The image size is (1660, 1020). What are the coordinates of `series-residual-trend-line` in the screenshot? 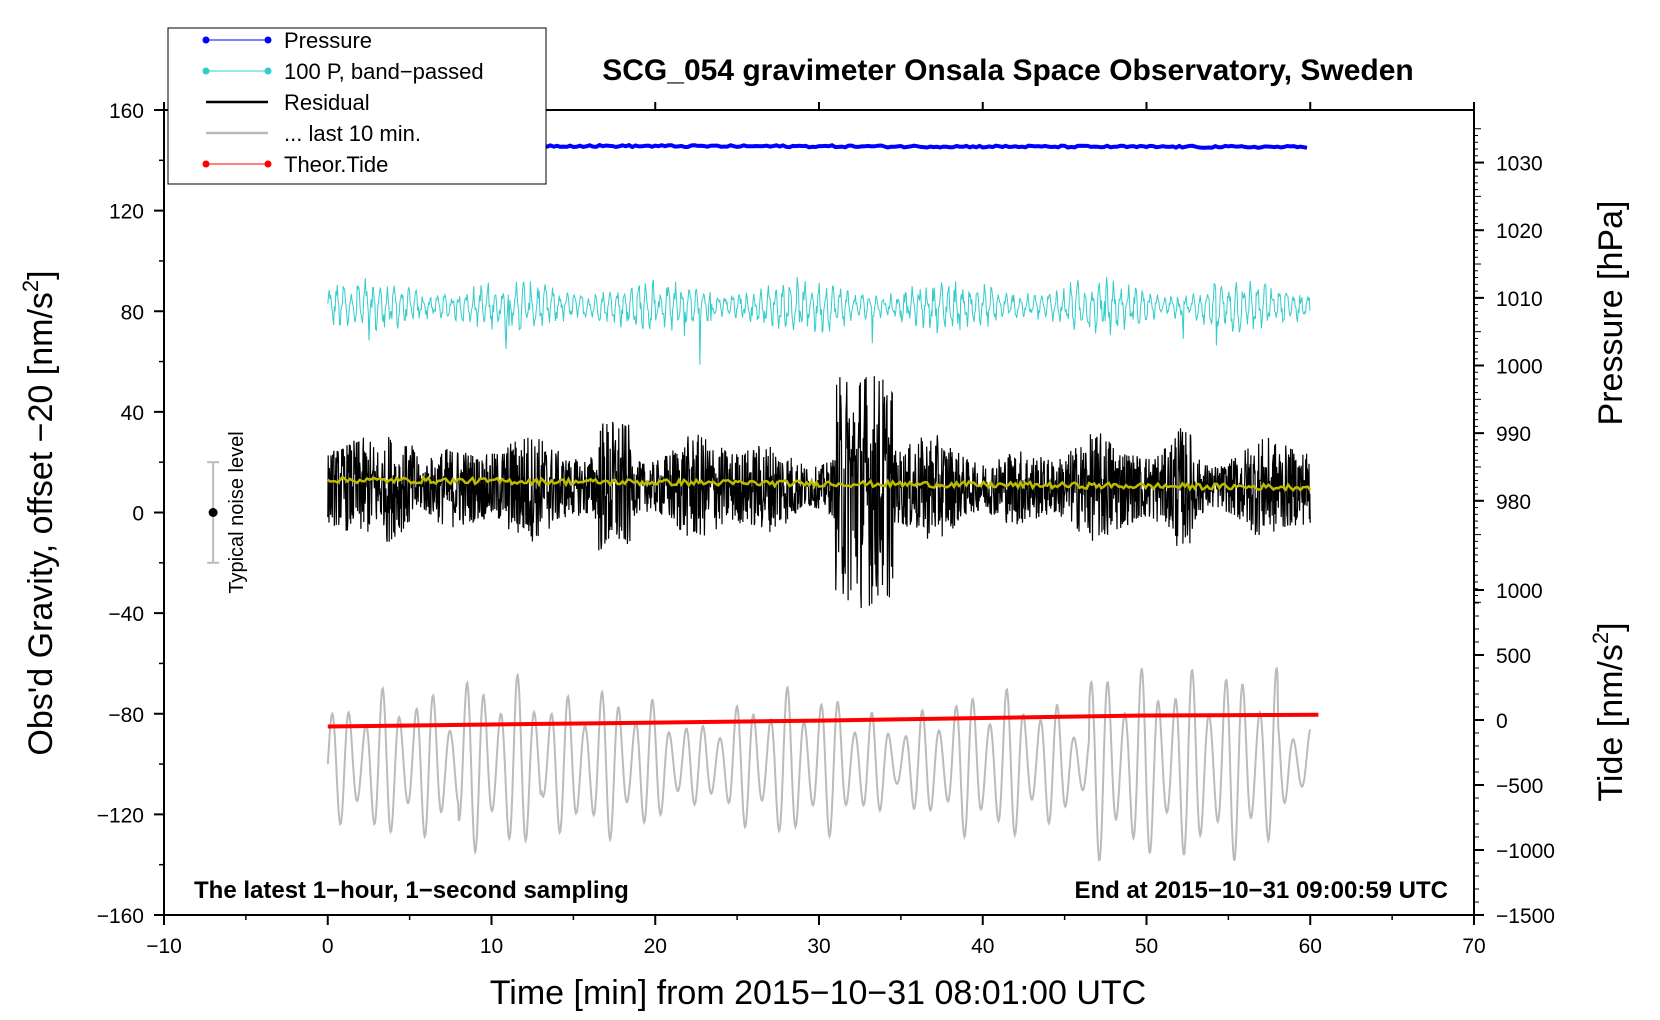 It's located at (819, 484).